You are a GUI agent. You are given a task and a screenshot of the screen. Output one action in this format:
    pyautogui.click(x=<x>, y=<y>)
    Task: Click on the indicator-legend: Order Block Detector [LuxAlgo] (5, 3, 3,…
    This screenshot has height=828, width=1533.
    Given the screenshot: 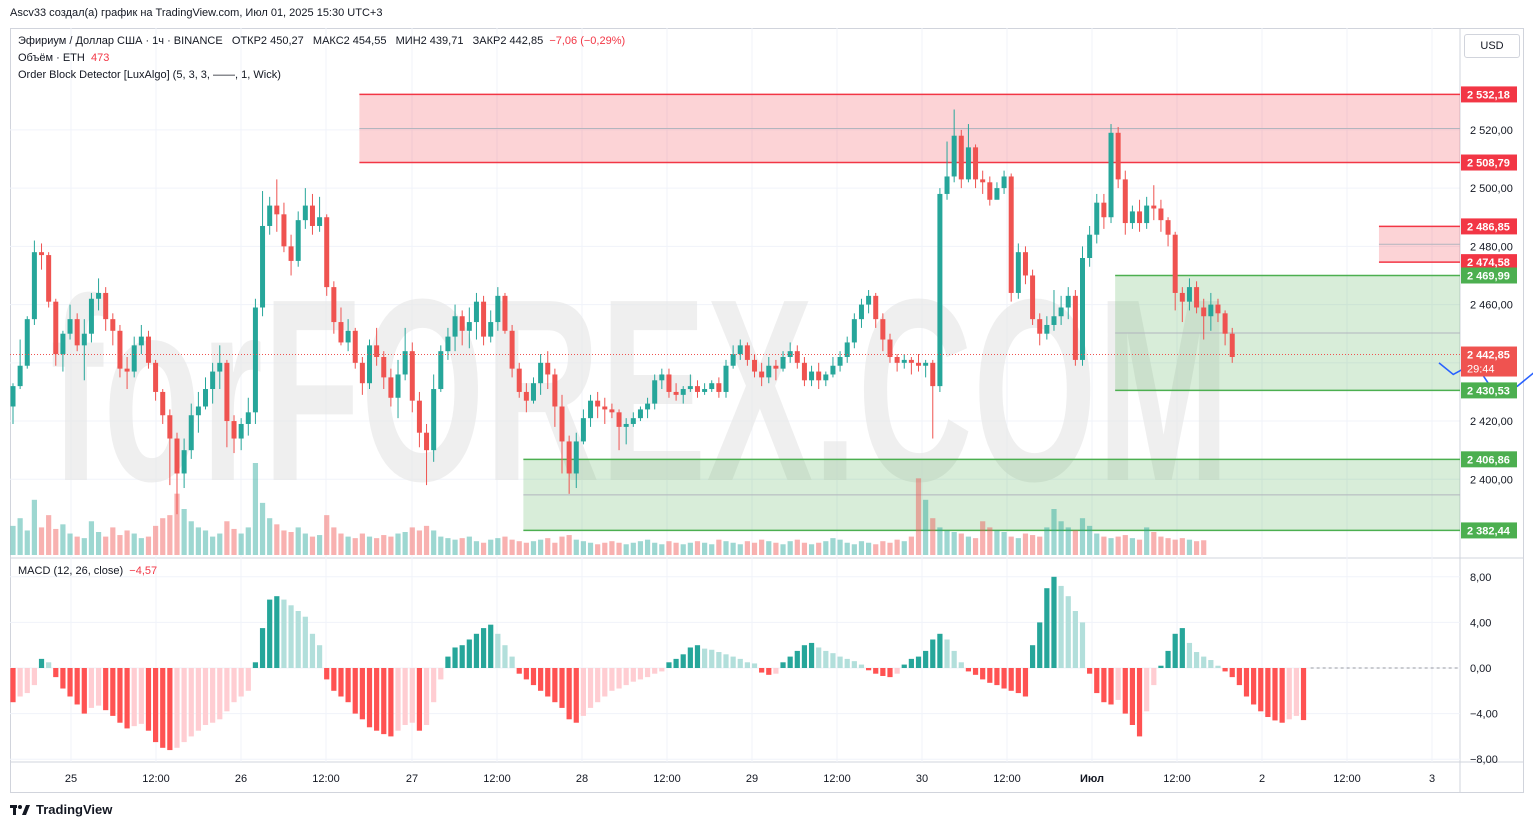 What is the action you would take?
    pyautogui.click(x=149, y=75)
    